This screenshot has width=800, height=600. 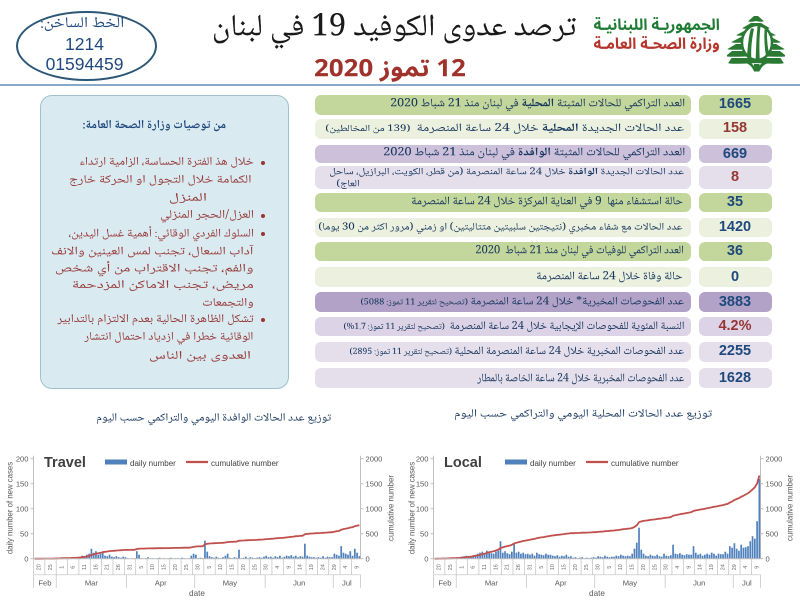 I want to click on svg-text: 2000, so click(x=374, y=458).